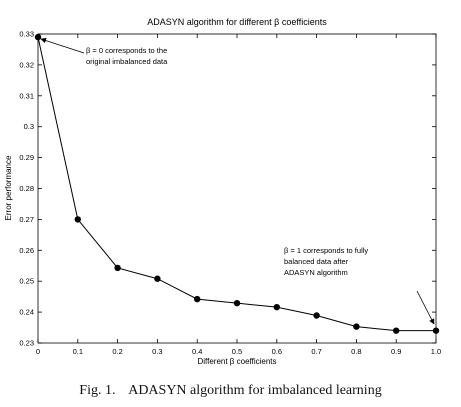 The image size is (461, 407). I want to click on x-tick-label: 0.9, so click(396, 351).